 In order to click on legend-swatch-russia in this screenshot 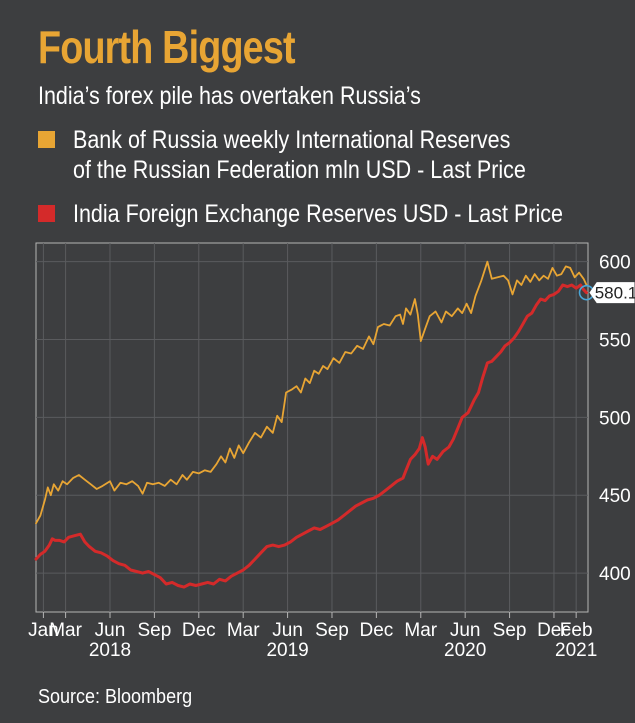, I will do `click(46, 139)`.